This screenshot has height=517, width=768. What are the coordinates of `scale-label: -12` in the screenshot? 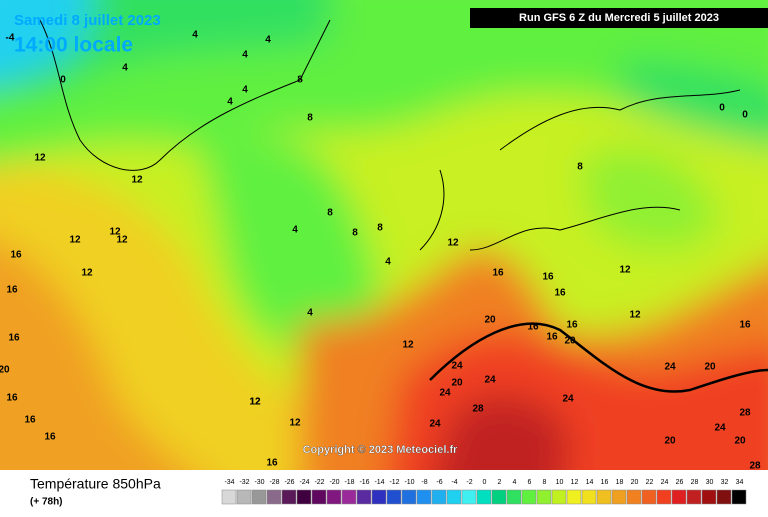 It's located at (394, 482).